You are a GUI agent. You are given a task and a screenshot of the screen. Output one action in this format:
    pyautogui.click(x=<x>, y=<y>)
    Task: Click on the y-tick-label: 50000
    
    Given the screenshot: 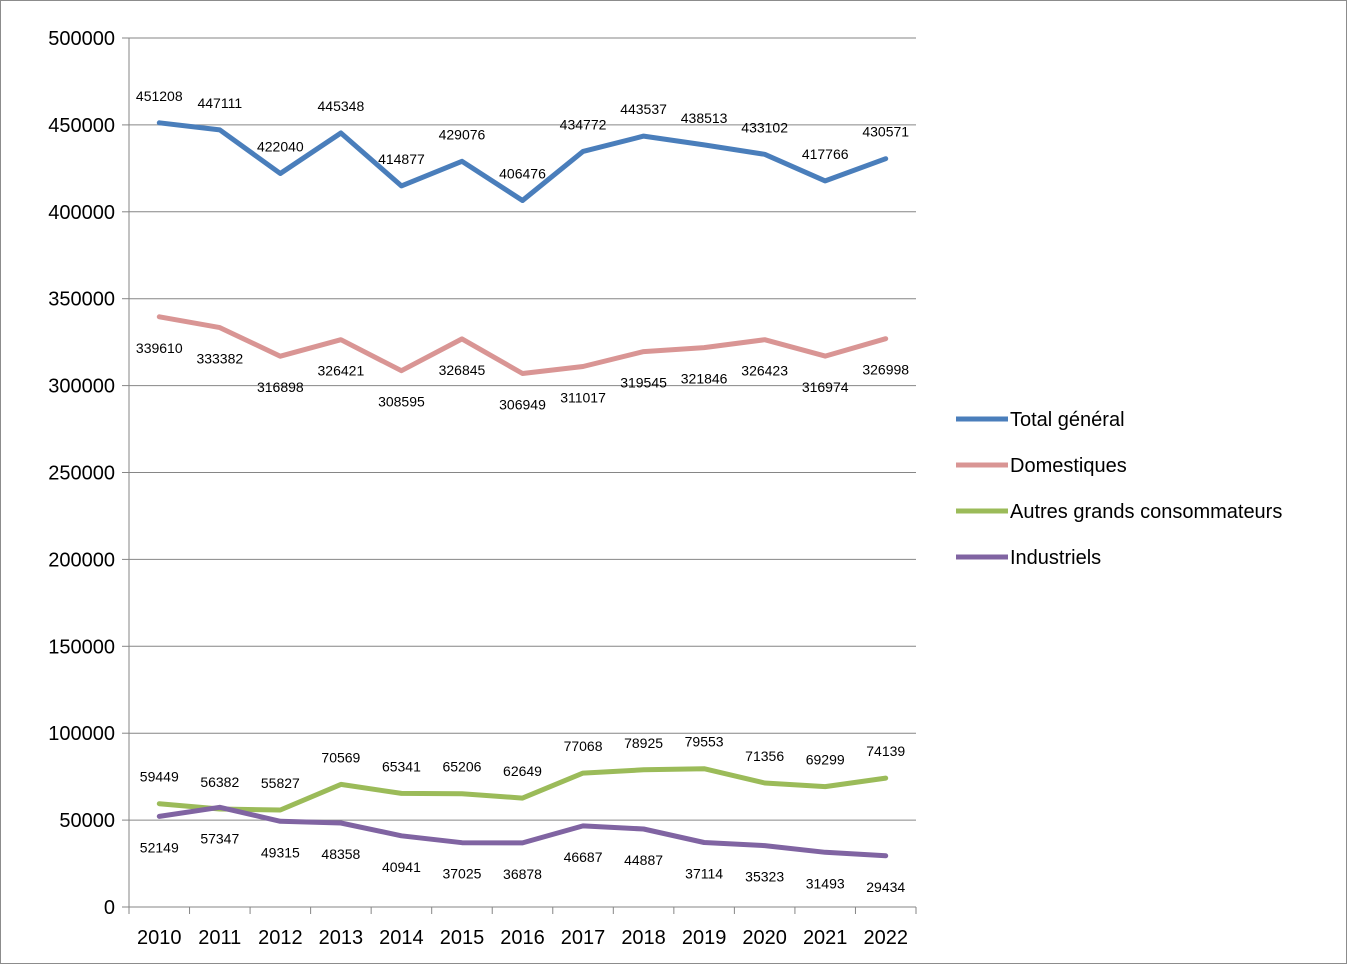 What is the action you would take?
    pyautogui.click(x=87, y=821)
    